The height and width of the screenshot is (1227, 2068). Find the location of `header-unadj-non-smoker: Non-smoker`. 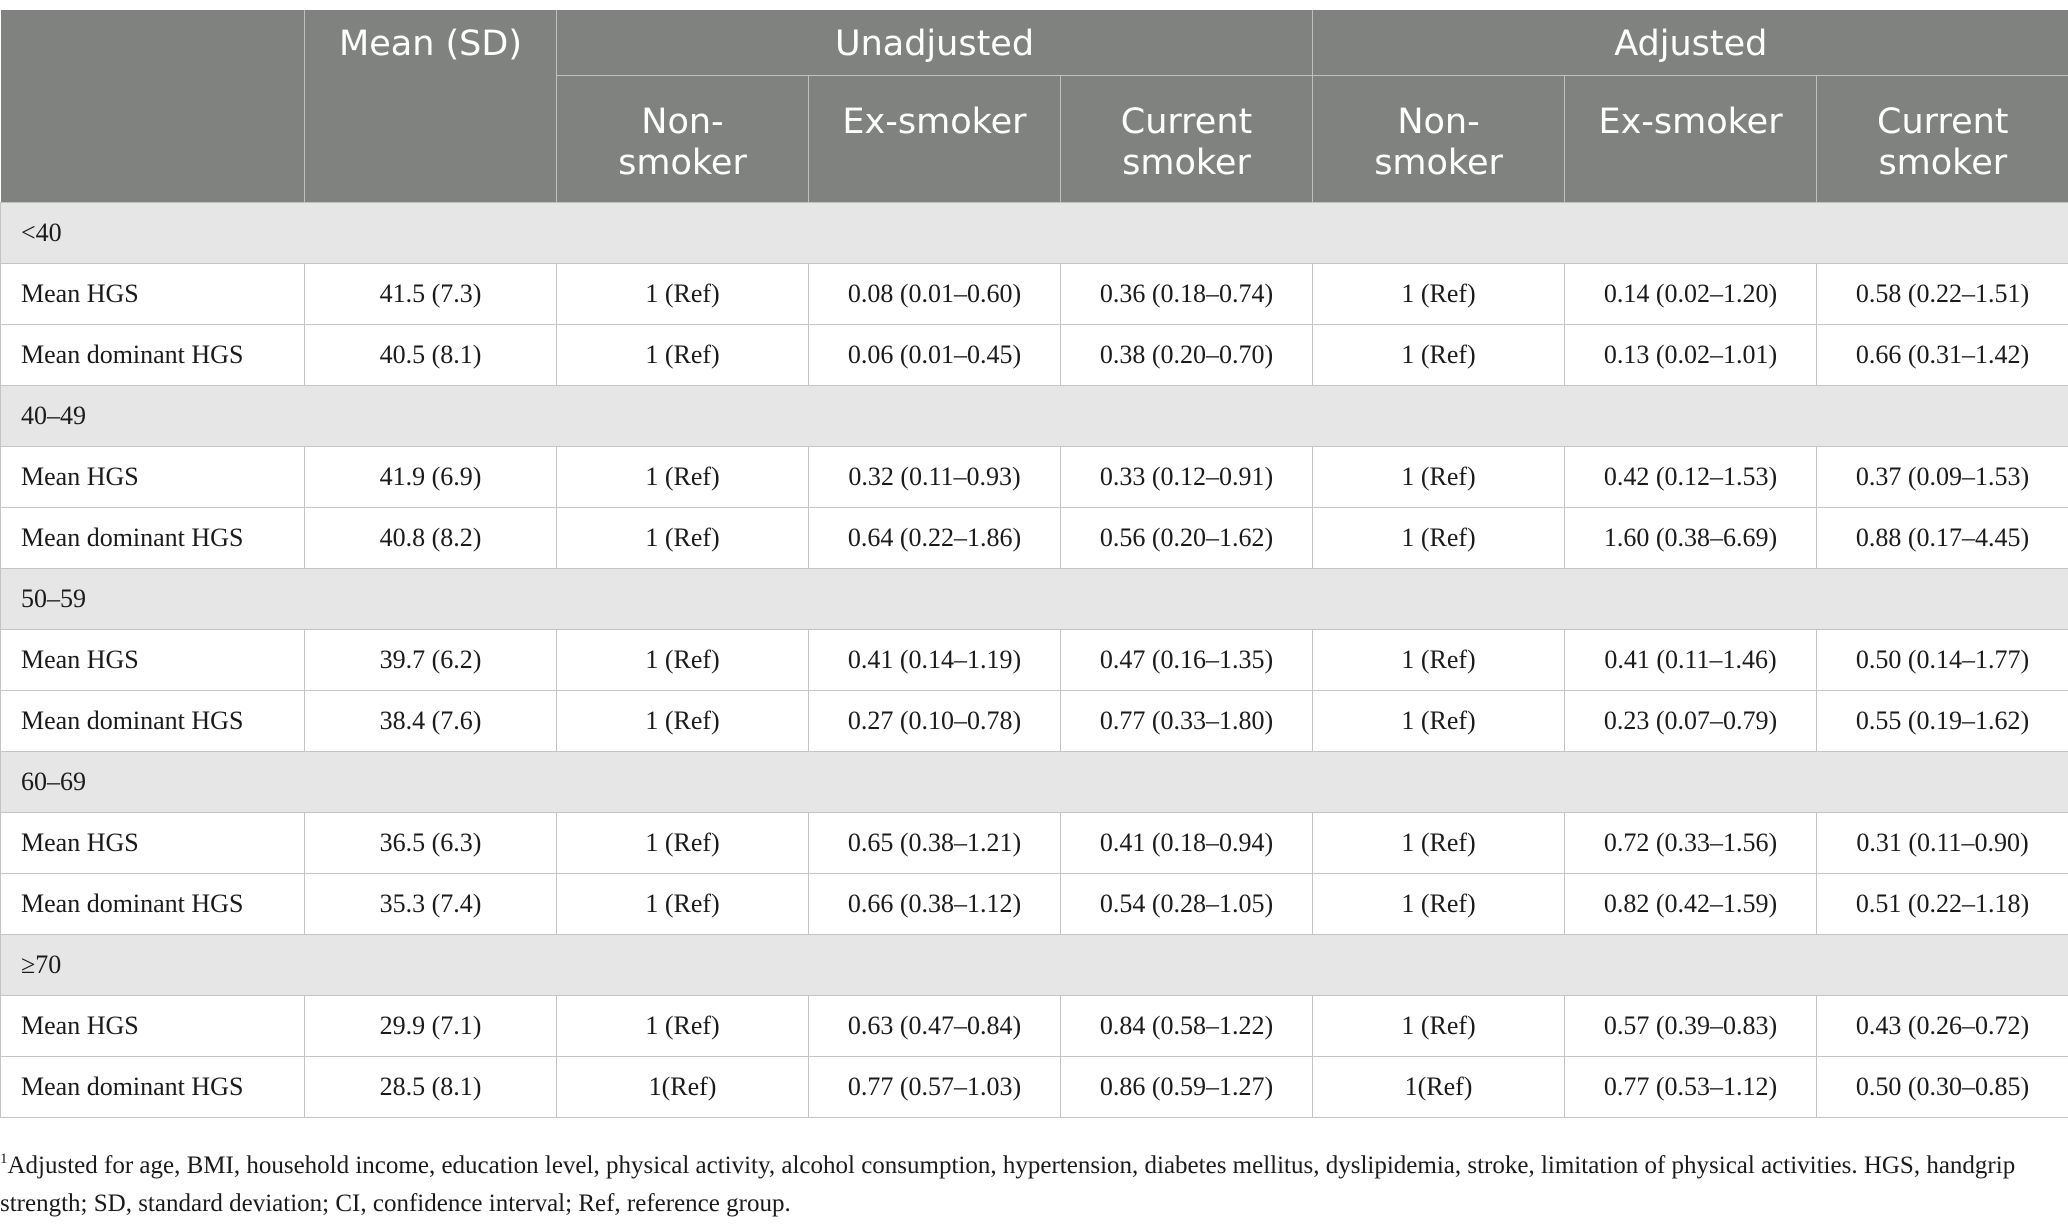

header-unadj-non-smoker: Non-smoker is located at coordinates (682, 139).